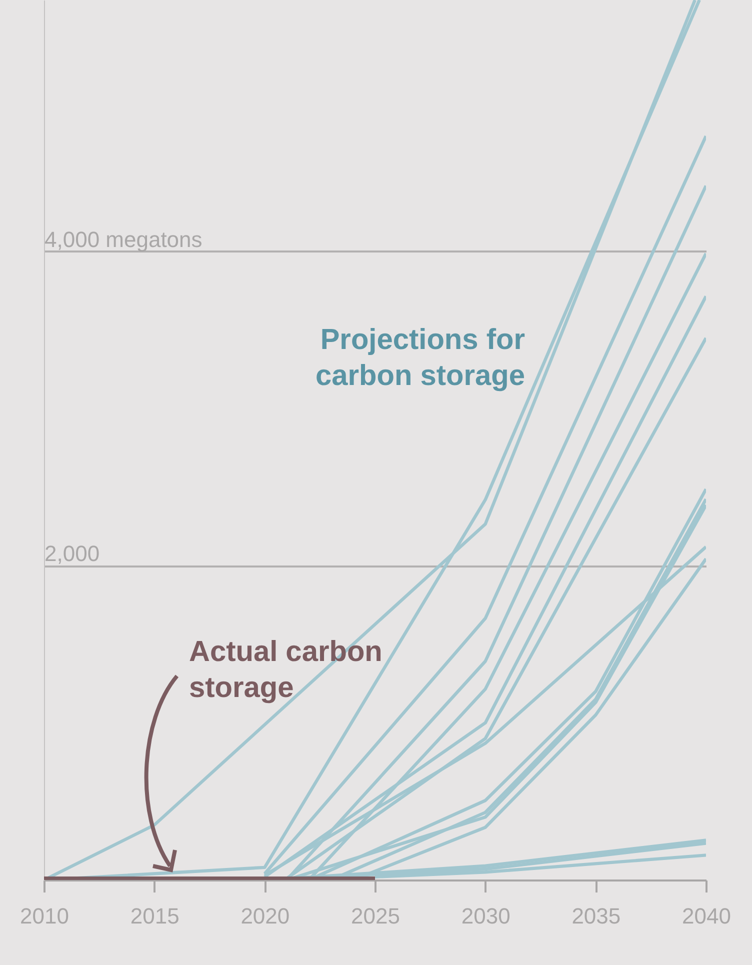 This screenshot has height=965, width=752. Describe the element at coordinates (419, 358) in the screenshot. I see `annotation: Projections for carbon storage` at that location.